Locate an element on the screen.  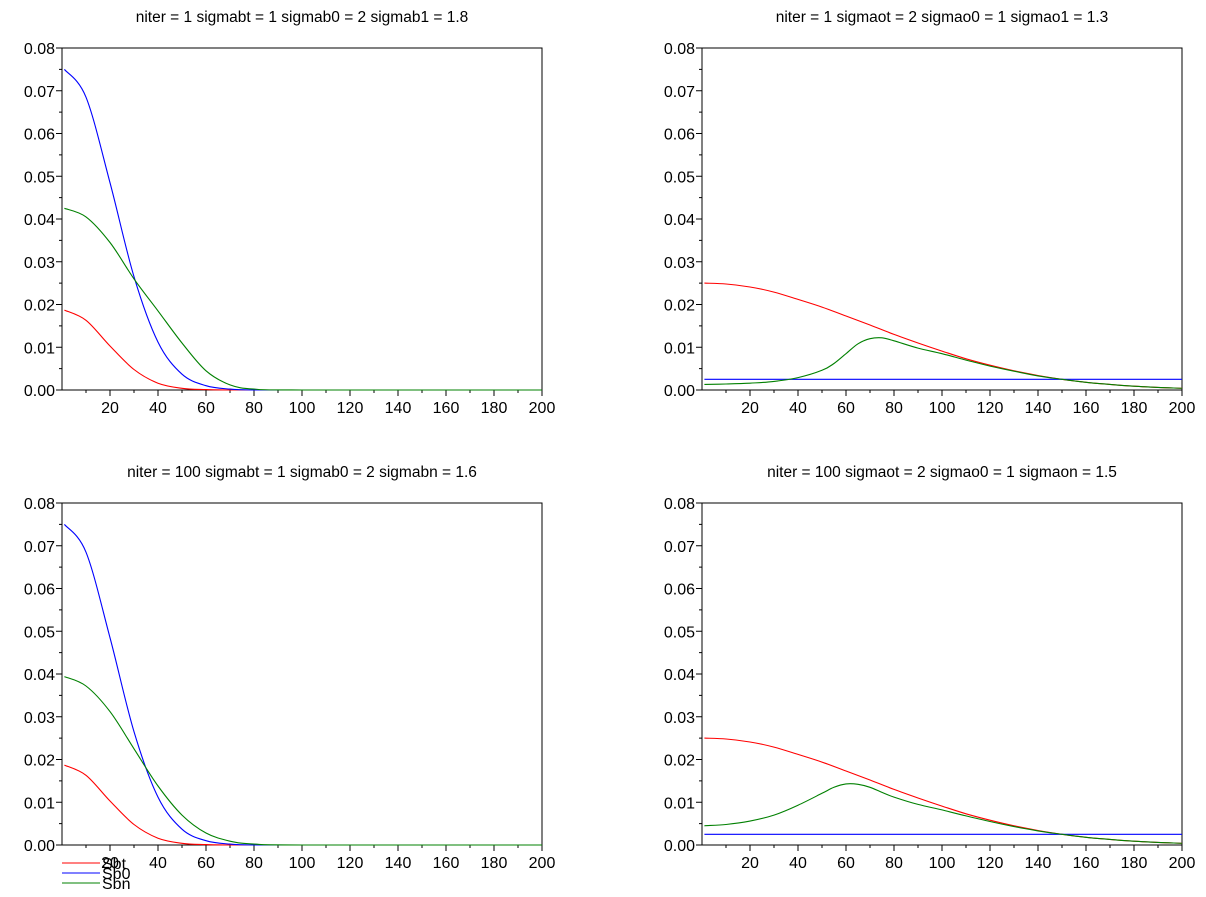
legend-label: Sb0 is located at coordinates (116, 874).